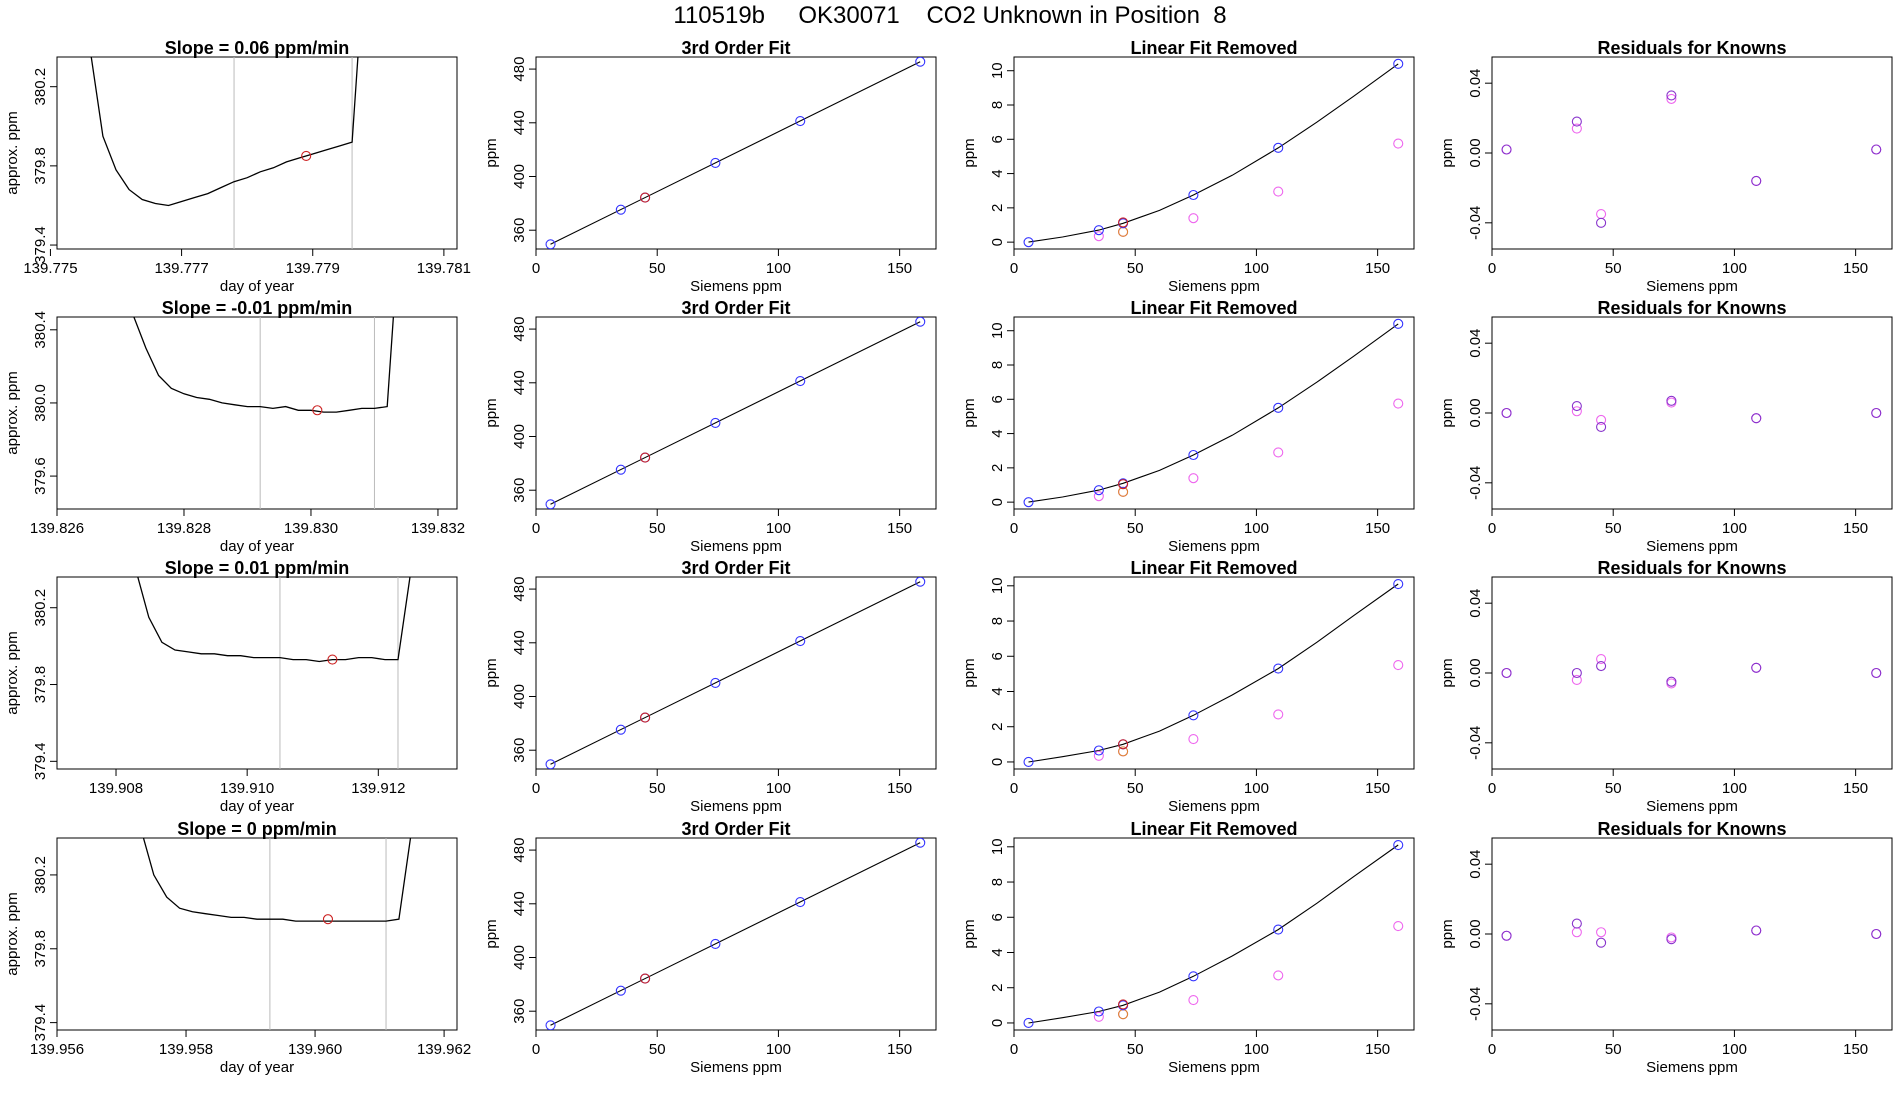 The width and height of the screenshot is (1900, 1100). Describe the element at coordinates (519, 382) in the screenshot. I see `y-tick-label: 440` at that location.